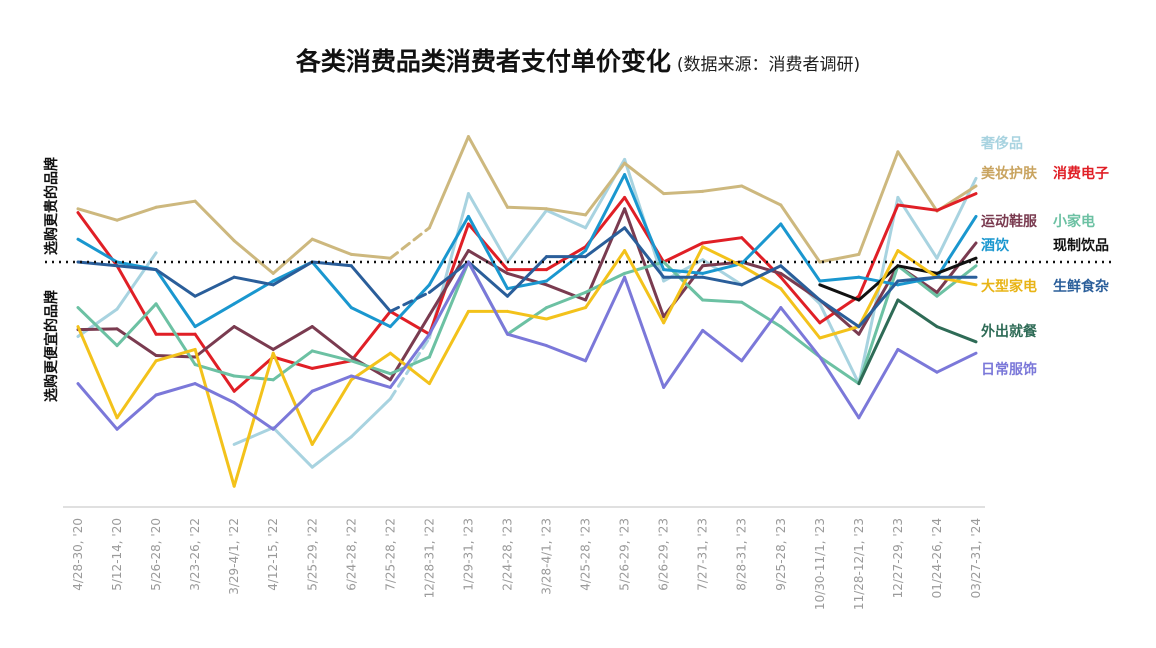 Image resolution: width=1156 pixels, height=648 pixels. Describe the element at coordinates (1009, 286) in the screenshot. I see `legend-label-8: 大型家电` at that location.